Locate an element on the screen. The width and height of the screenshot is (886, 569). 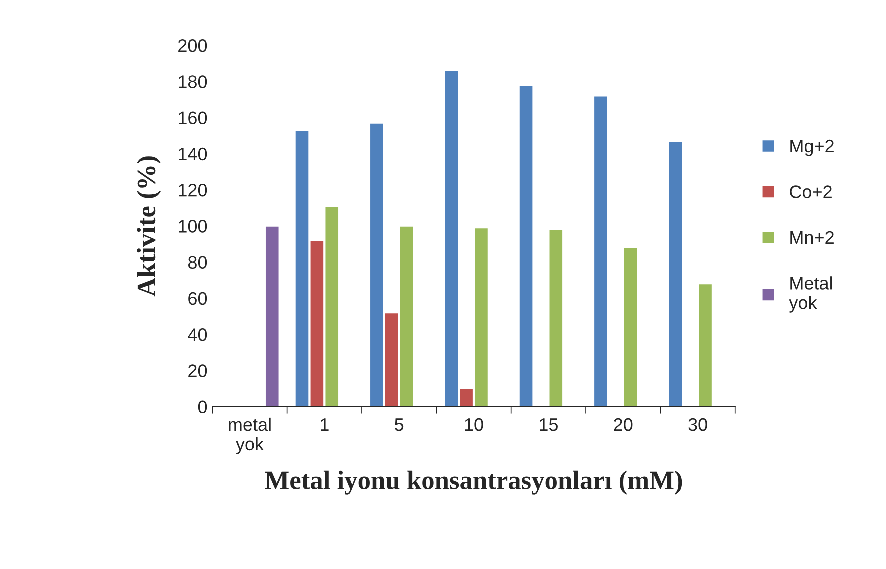
legend-label: Co+2 is located at coordinates (811, 192).